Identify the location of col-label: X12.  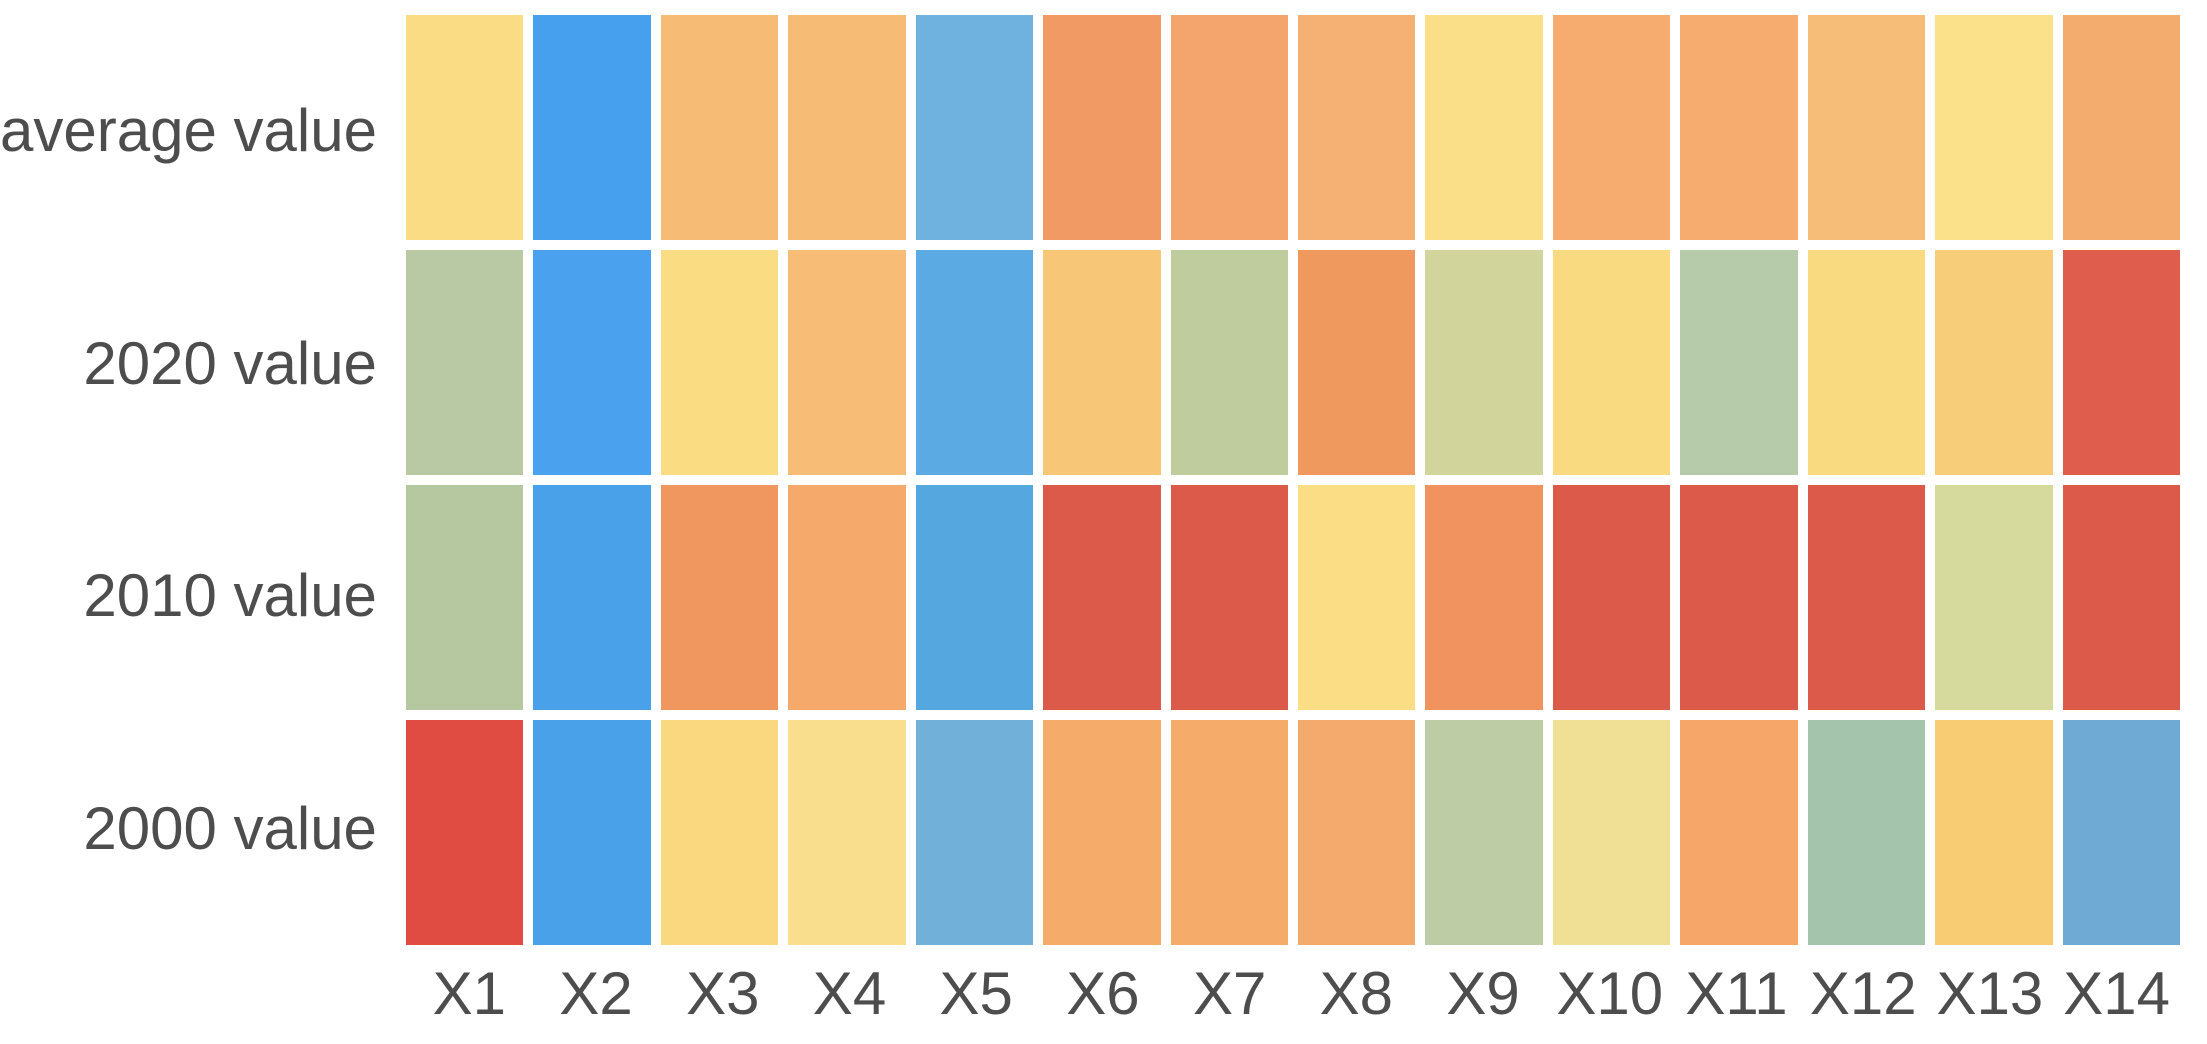
(1863, 993).